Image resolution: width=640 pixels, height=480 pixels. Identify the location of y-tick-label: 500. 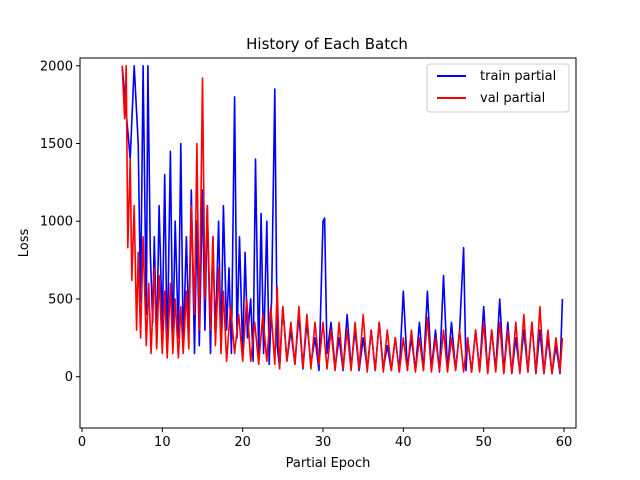
(60, 299).